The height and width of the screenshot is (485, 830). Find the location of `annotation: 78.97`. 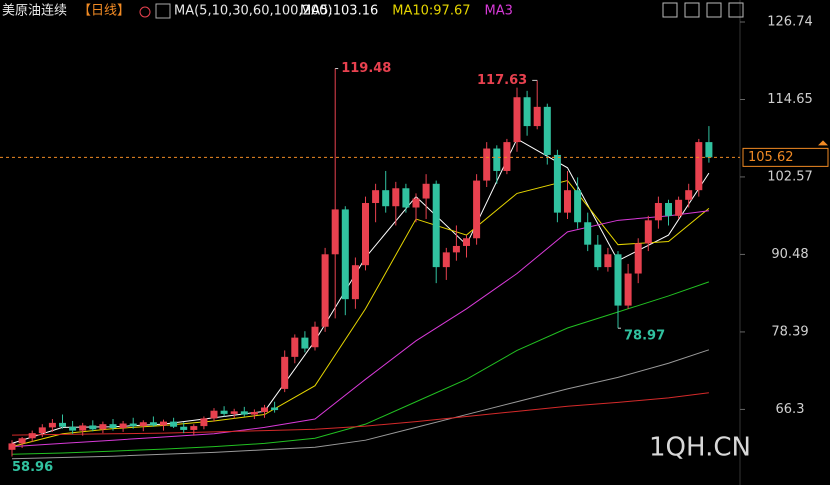

annotation: 78.97 is located at coordinates (644, 336).